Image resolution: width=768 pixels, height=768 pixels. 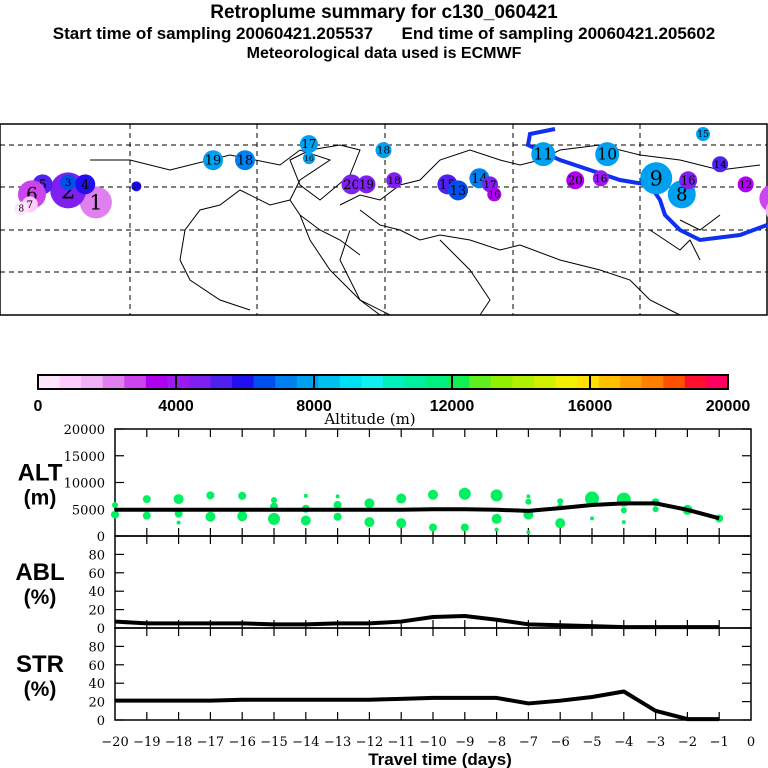 I want to click on cluster-label: 9, so click(x=656, y=178).